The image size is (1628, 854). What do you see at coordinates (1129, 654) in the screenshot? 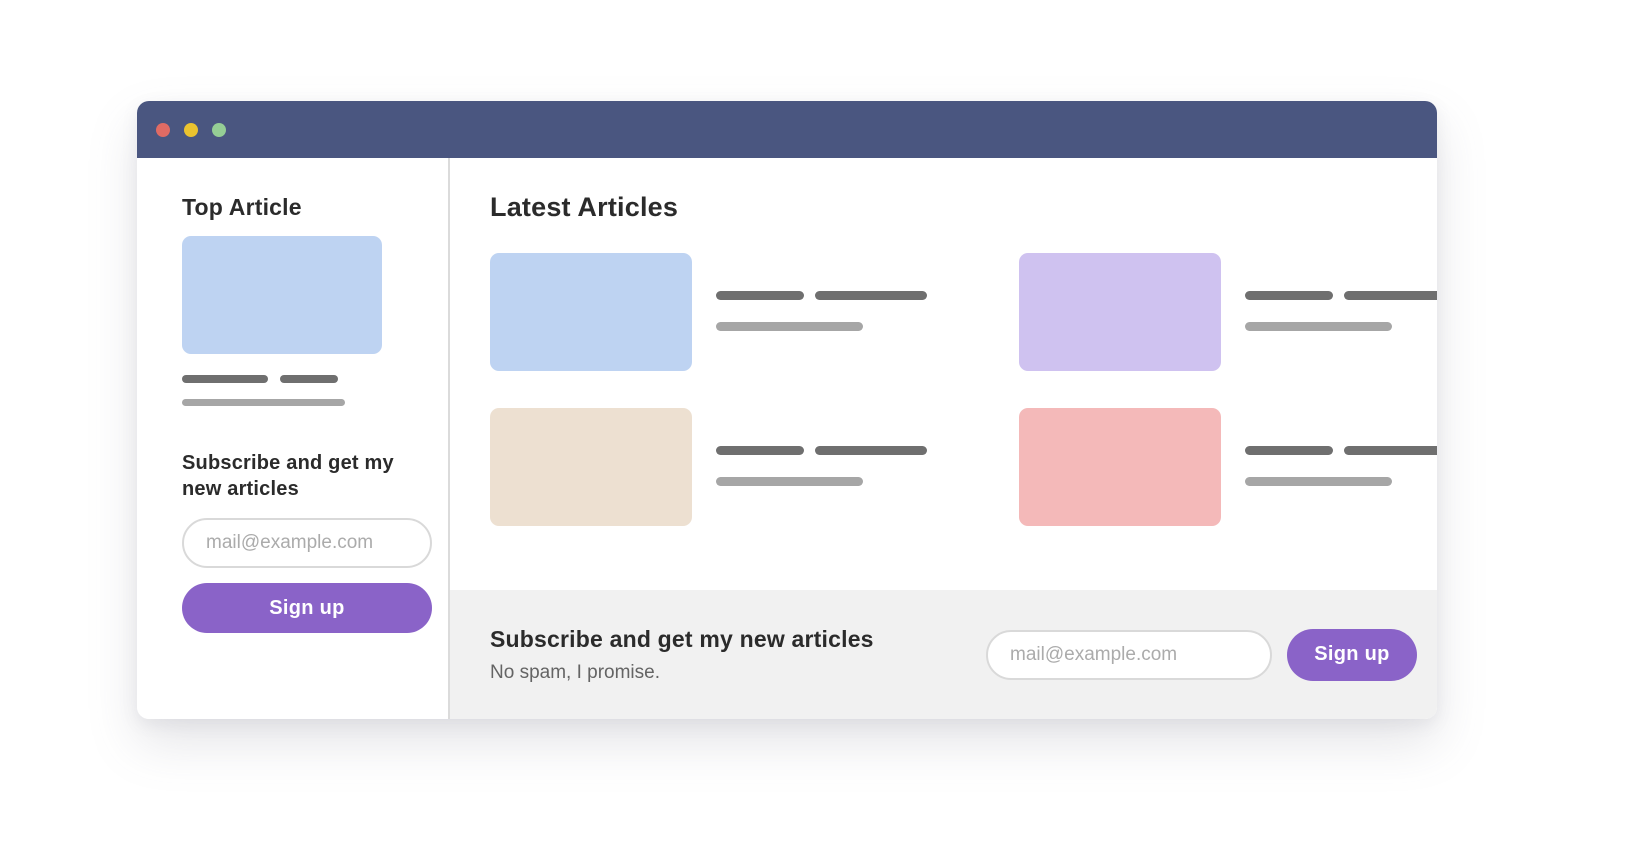
I see `footer-email-input` at bounding box center [1129, 654].